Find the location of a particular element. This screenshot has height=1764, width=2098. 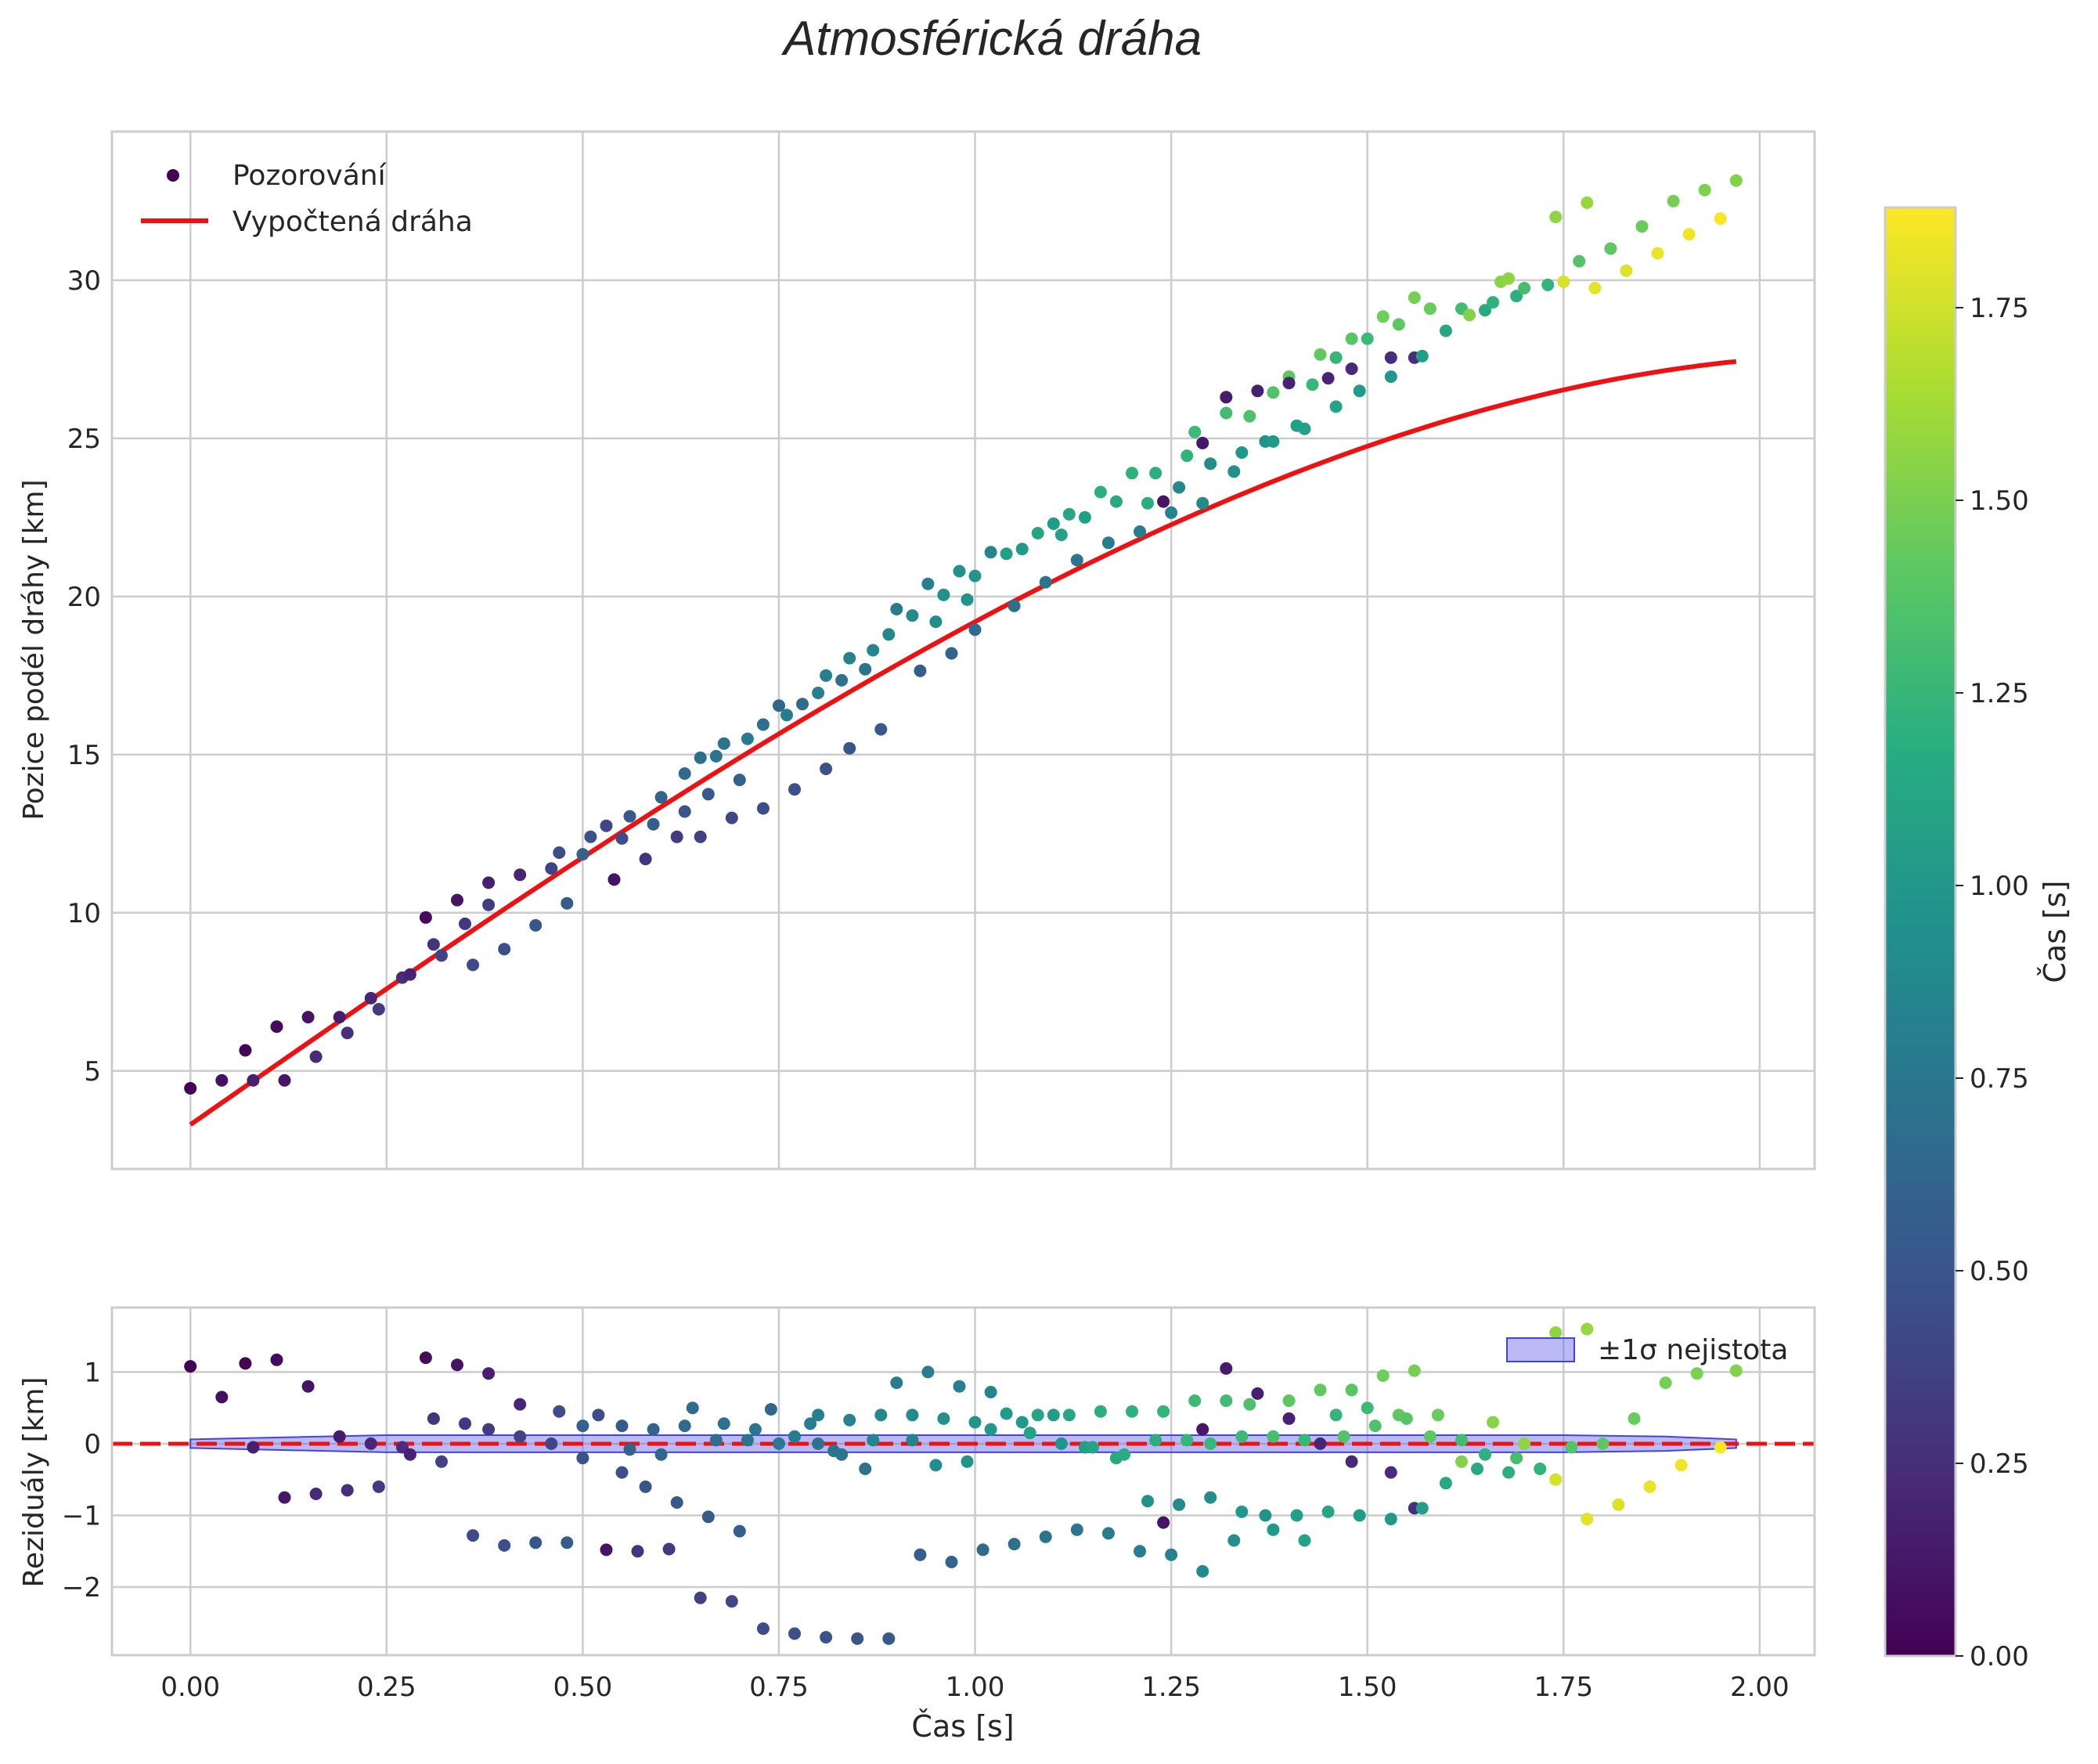

chart-title: Atmosférická dráha is located at coordinates (991, 39).